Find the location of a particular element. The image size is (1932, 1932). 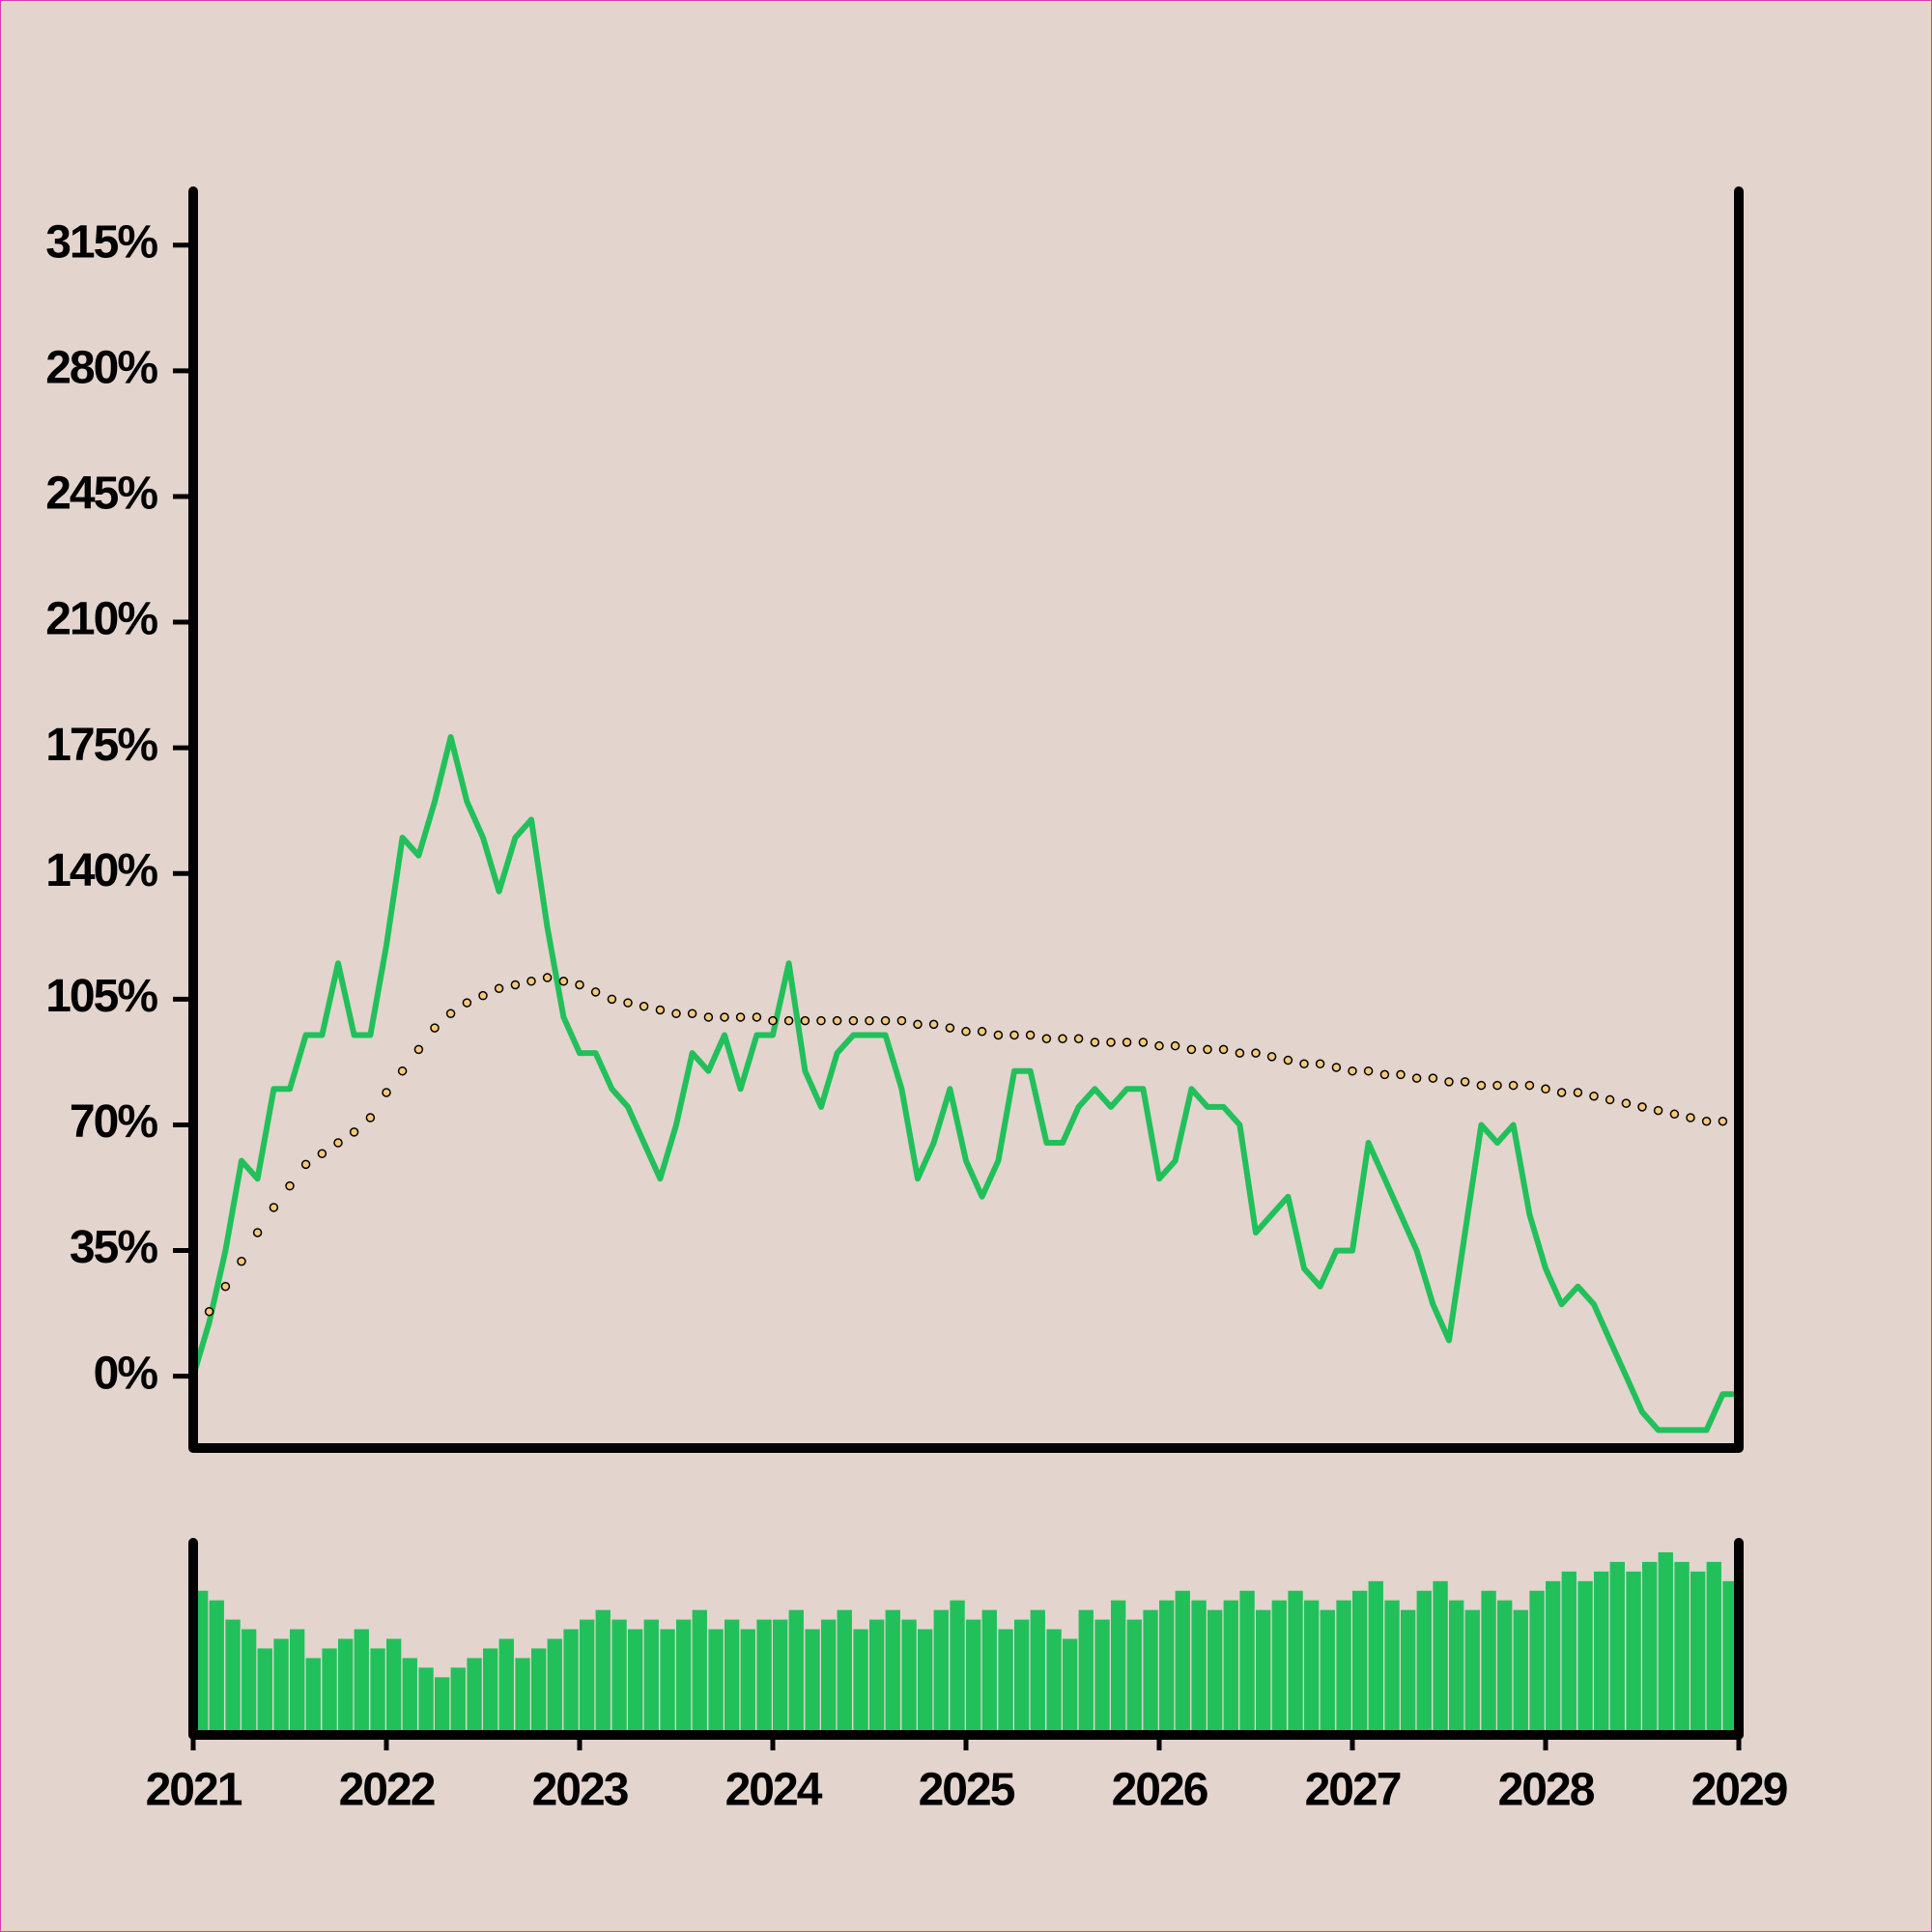

y-tick-label: 35% is located at coordinates (113, 1247).